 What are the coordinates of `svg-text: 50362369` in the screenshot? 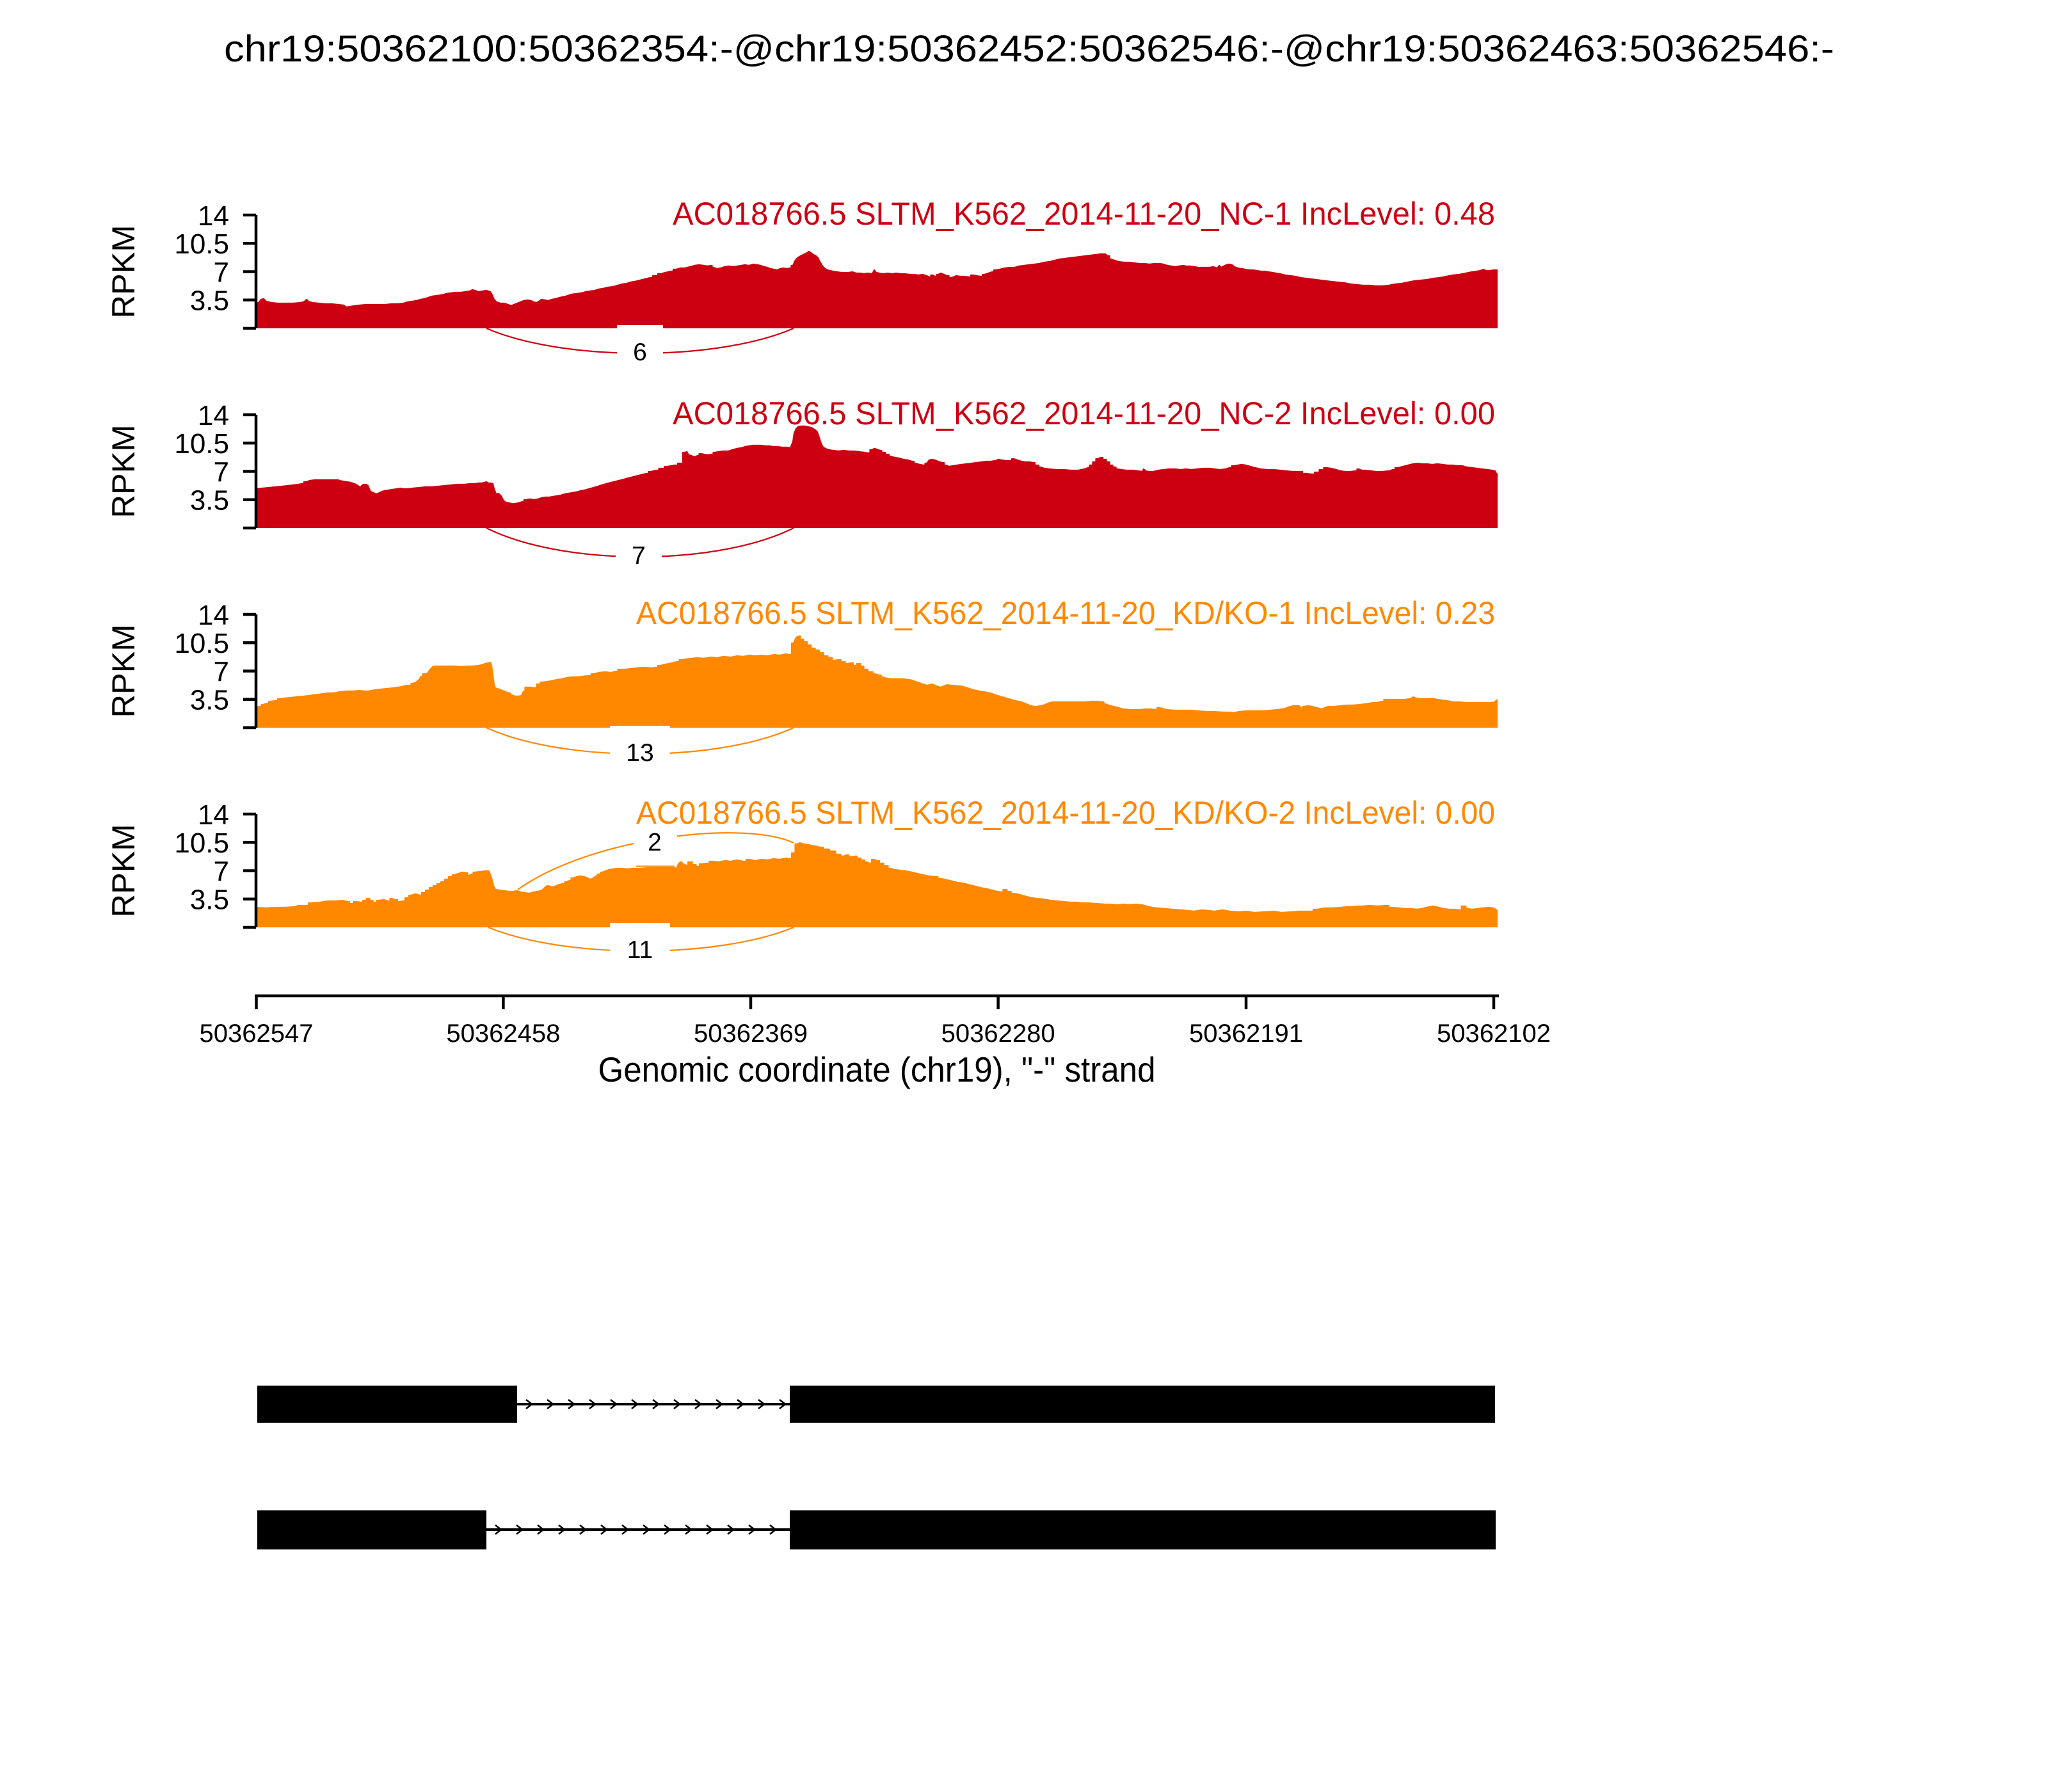 It's located at (751, 1034).